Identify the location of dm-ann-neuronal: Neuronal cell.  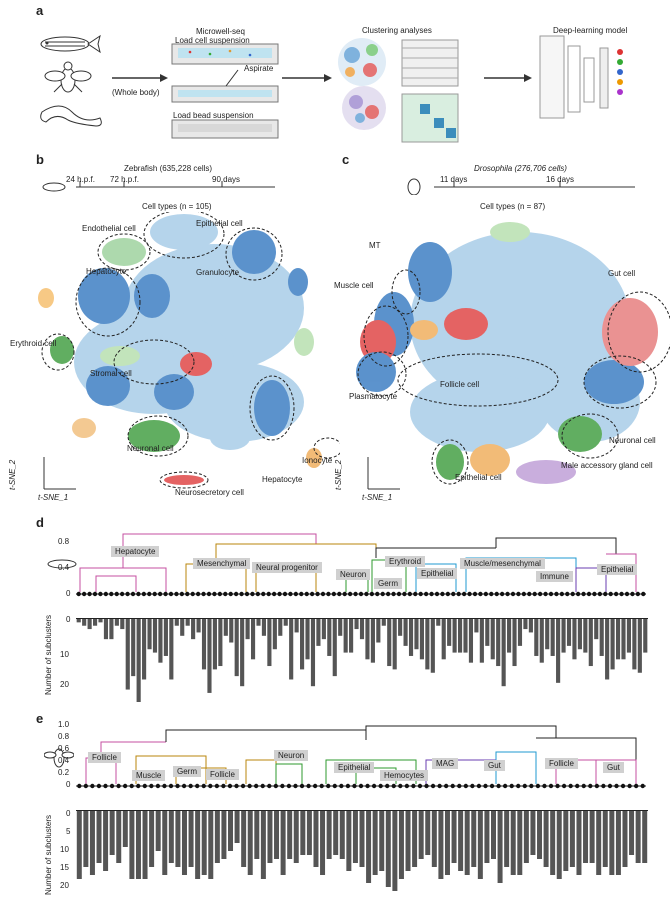
(632, 440).